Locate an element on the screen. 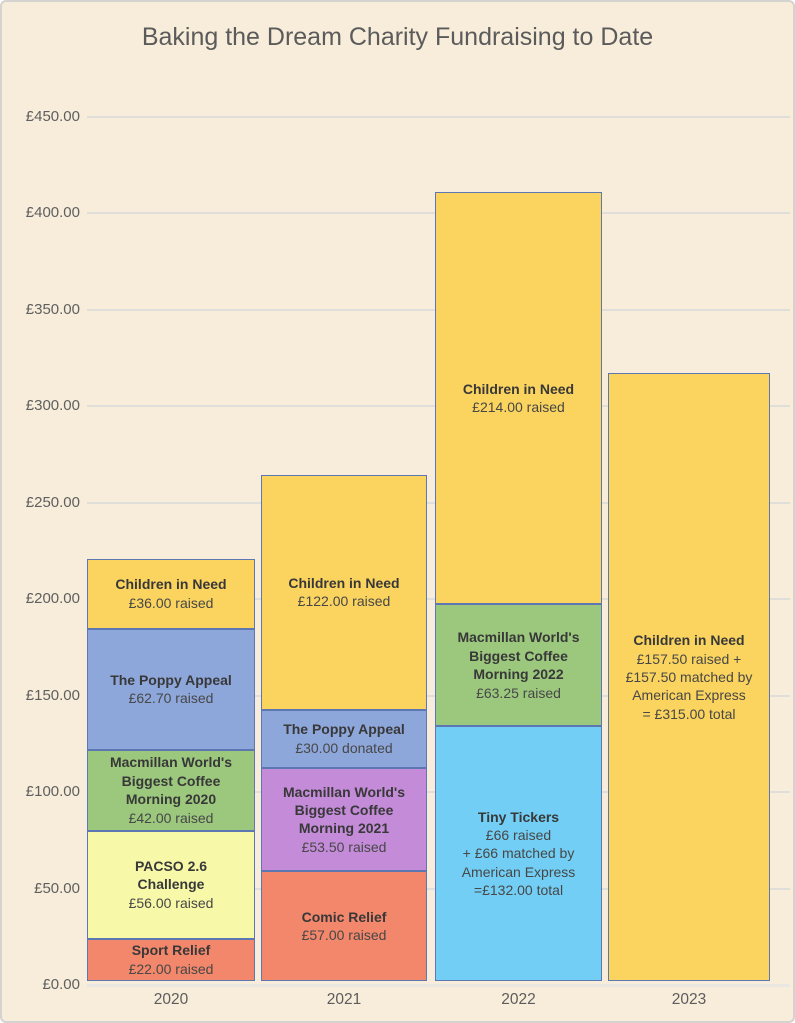  y-tick-label: £0.00 is located at coordinates (61, 984).